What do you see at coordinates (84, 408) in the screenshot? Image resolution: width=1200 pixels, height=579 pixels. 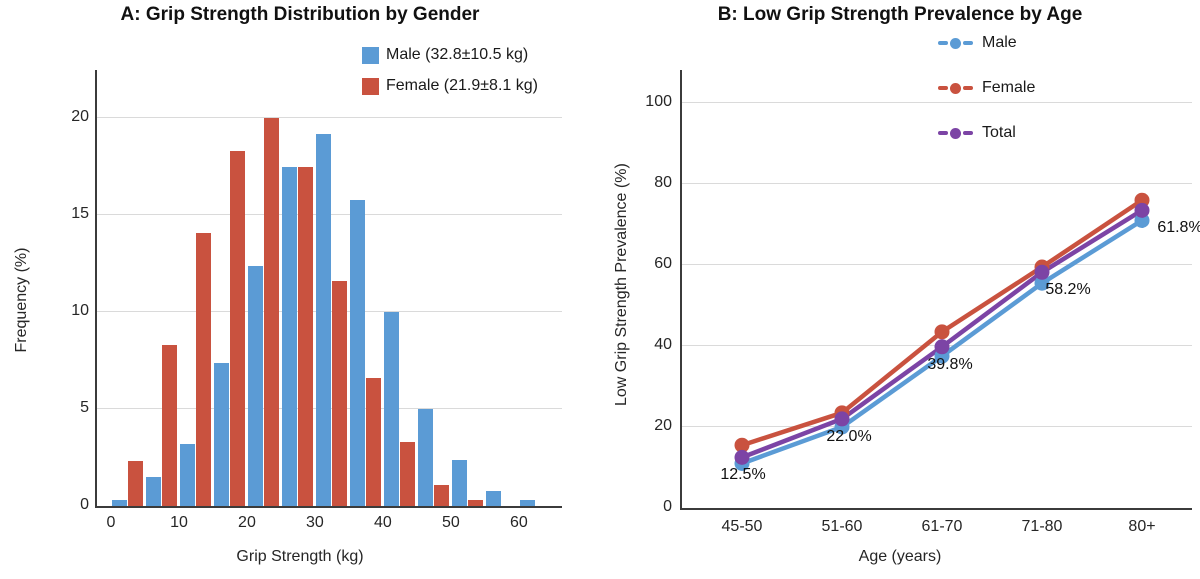 I see `y-tick-label: 5` at bounding box center [84, 408].